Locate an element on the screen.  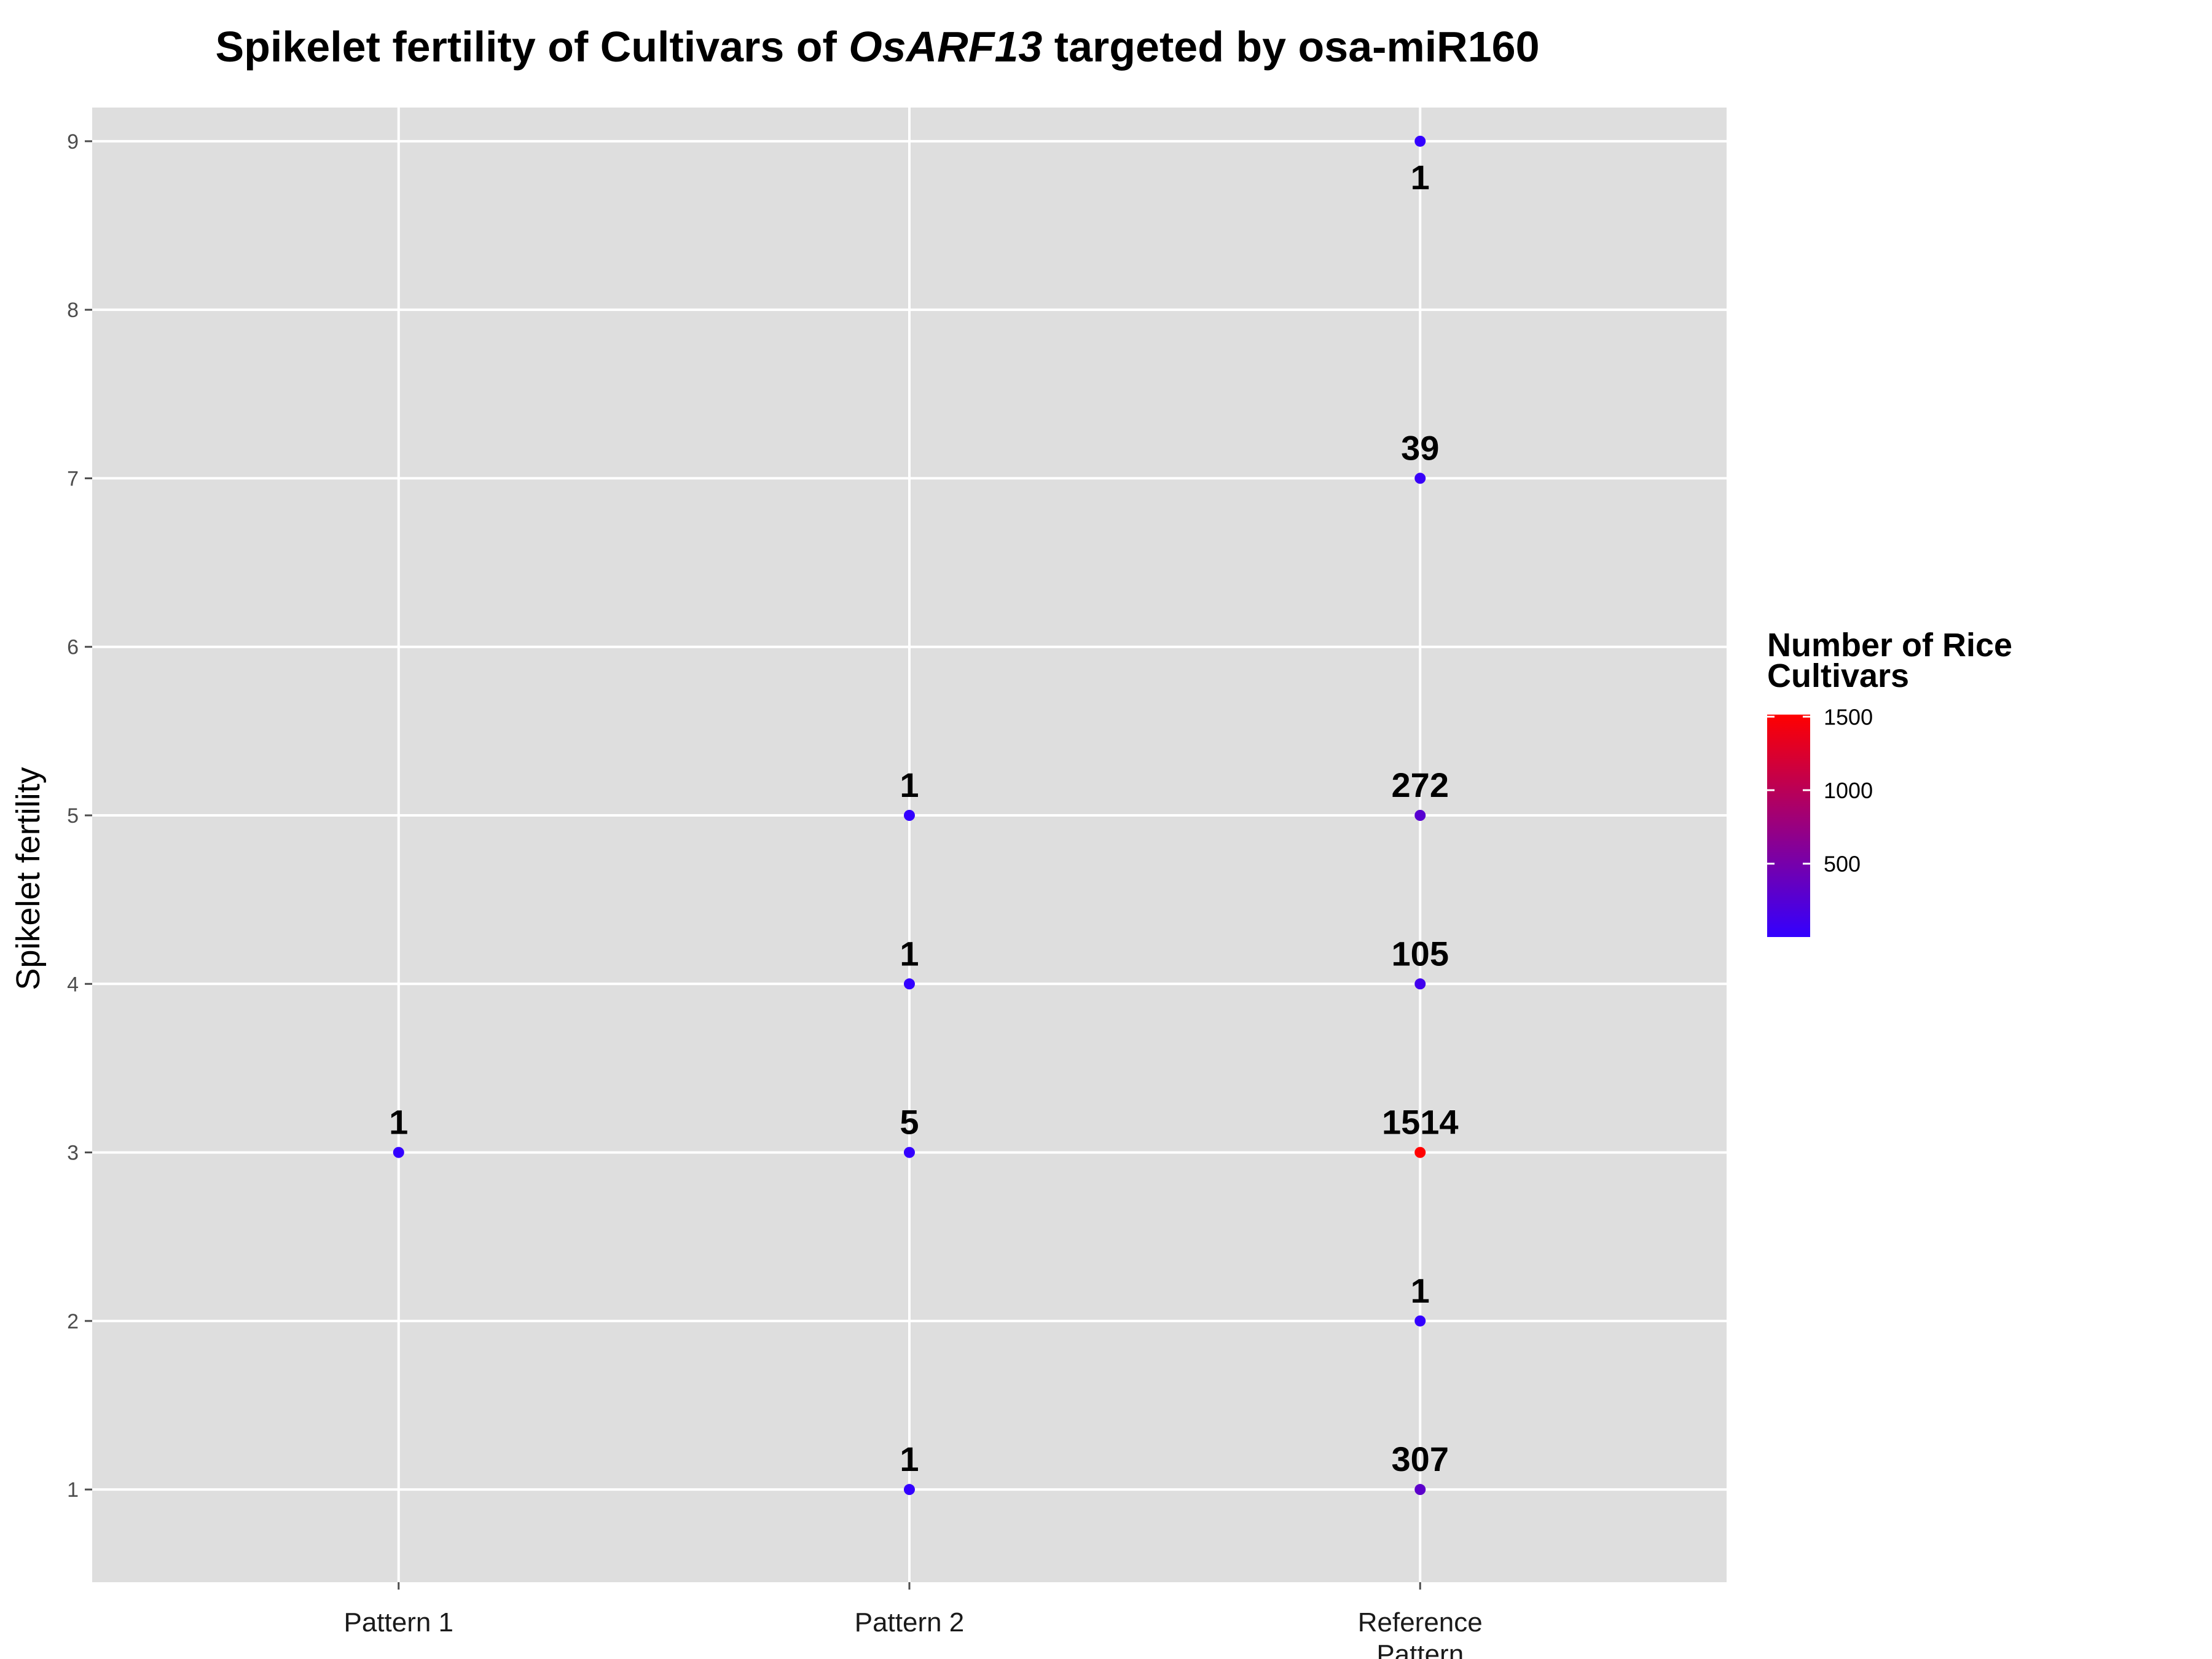
x-tick-label-line: Pattern 1 is located at coordinates (398, 1622).